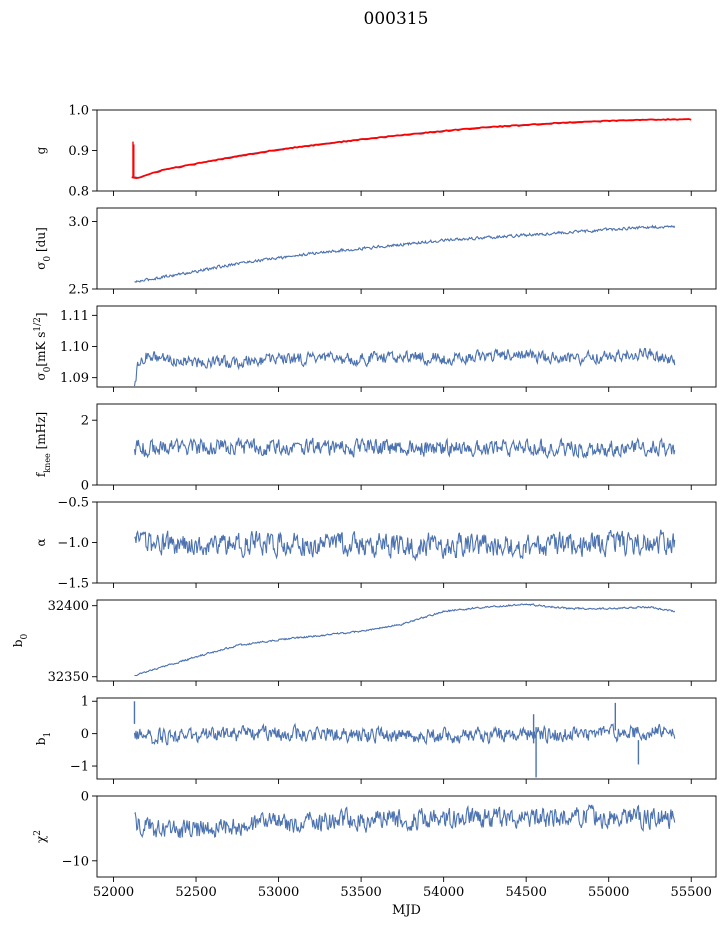  What do you see at coordinates (608, 892) in the screenshot?
I see `x-tick-label: 55000` at bounding box center [608, 892].